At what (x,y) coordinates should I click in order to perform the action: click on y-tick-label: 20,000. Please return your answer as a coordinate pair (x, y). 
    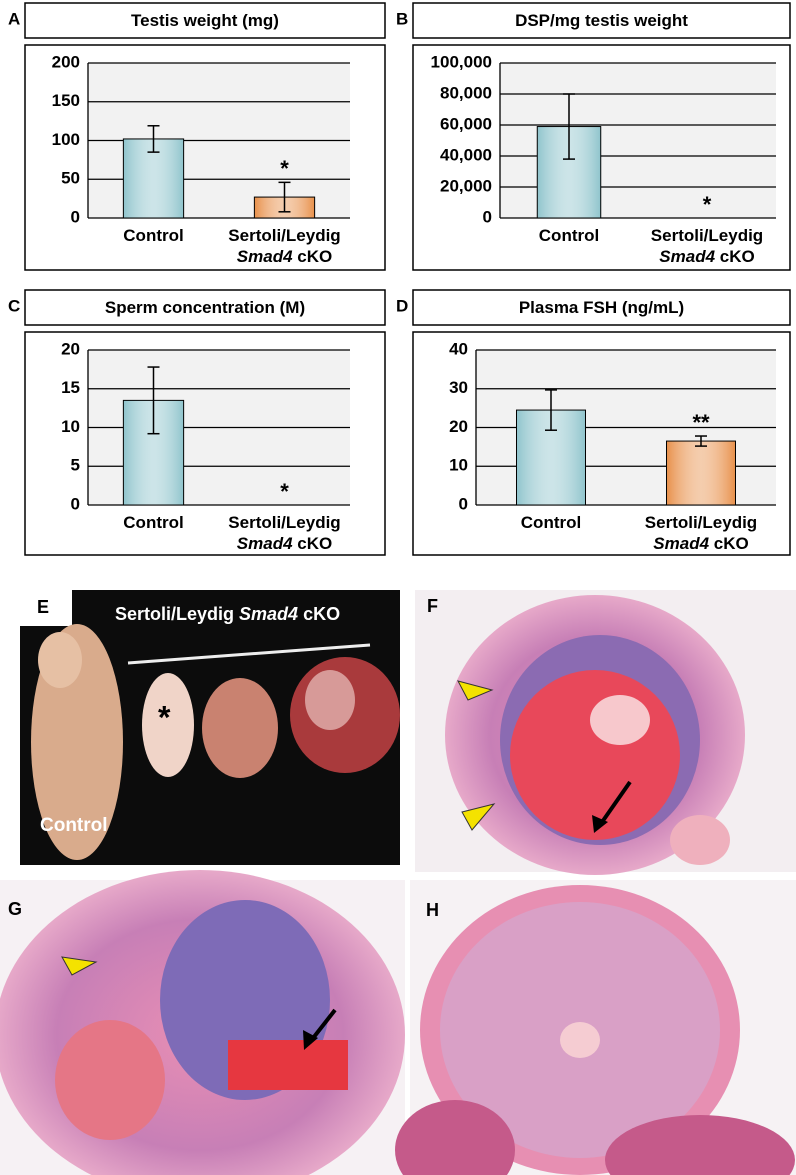
    Looking at the image, I should click on (466, 185).